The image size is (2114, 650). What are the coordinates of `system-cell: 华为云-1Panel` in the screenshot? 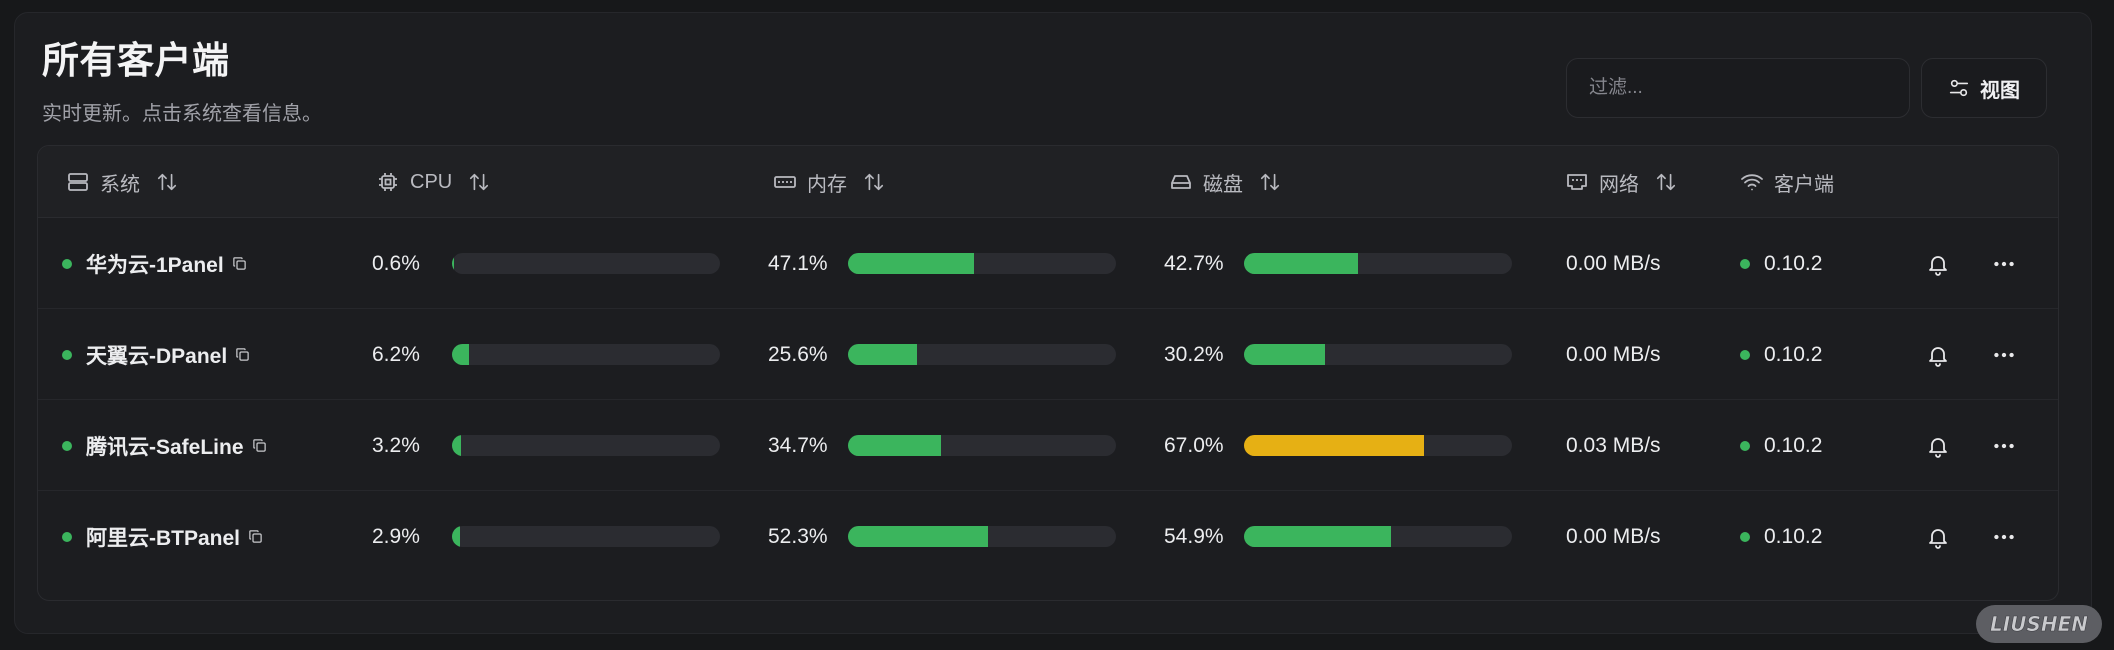 It's located at (154, 263).